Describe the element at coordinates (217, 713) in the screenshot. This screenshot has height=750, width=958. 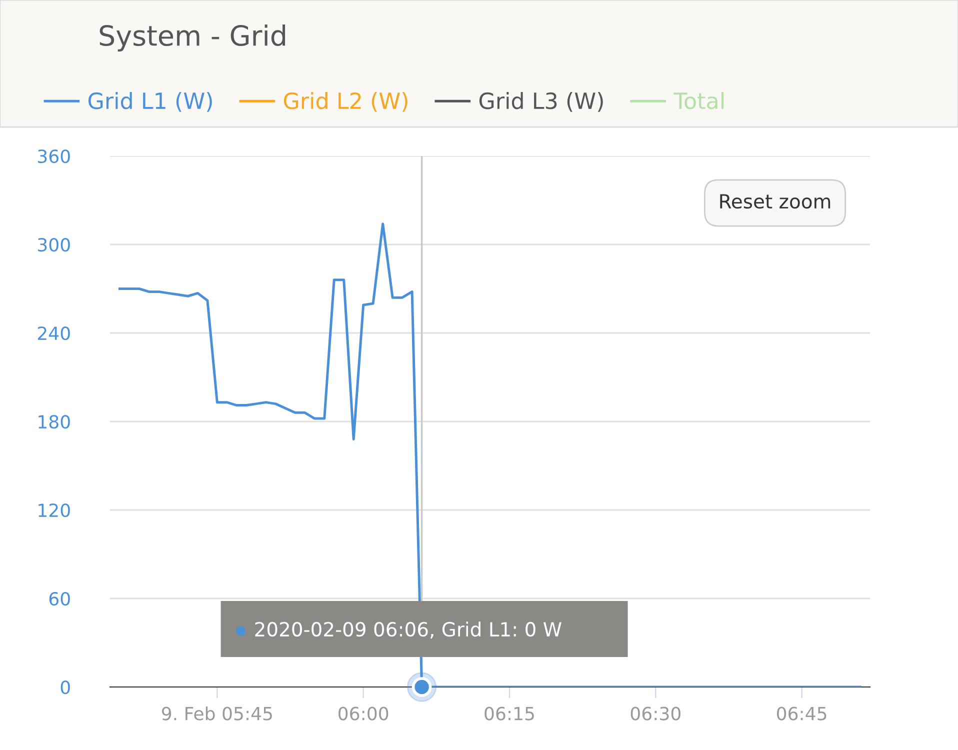
I see `x-tick-label: 9. Feb 05:45` at that location.